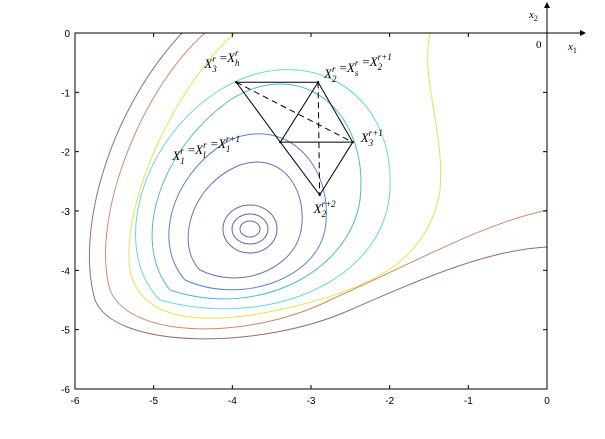 This screenshot has width=605, height=439. What do you see at coordinates (329, 204) in the screenshot?
I see `label-sup: r+2` at bounding box center [329, 204].